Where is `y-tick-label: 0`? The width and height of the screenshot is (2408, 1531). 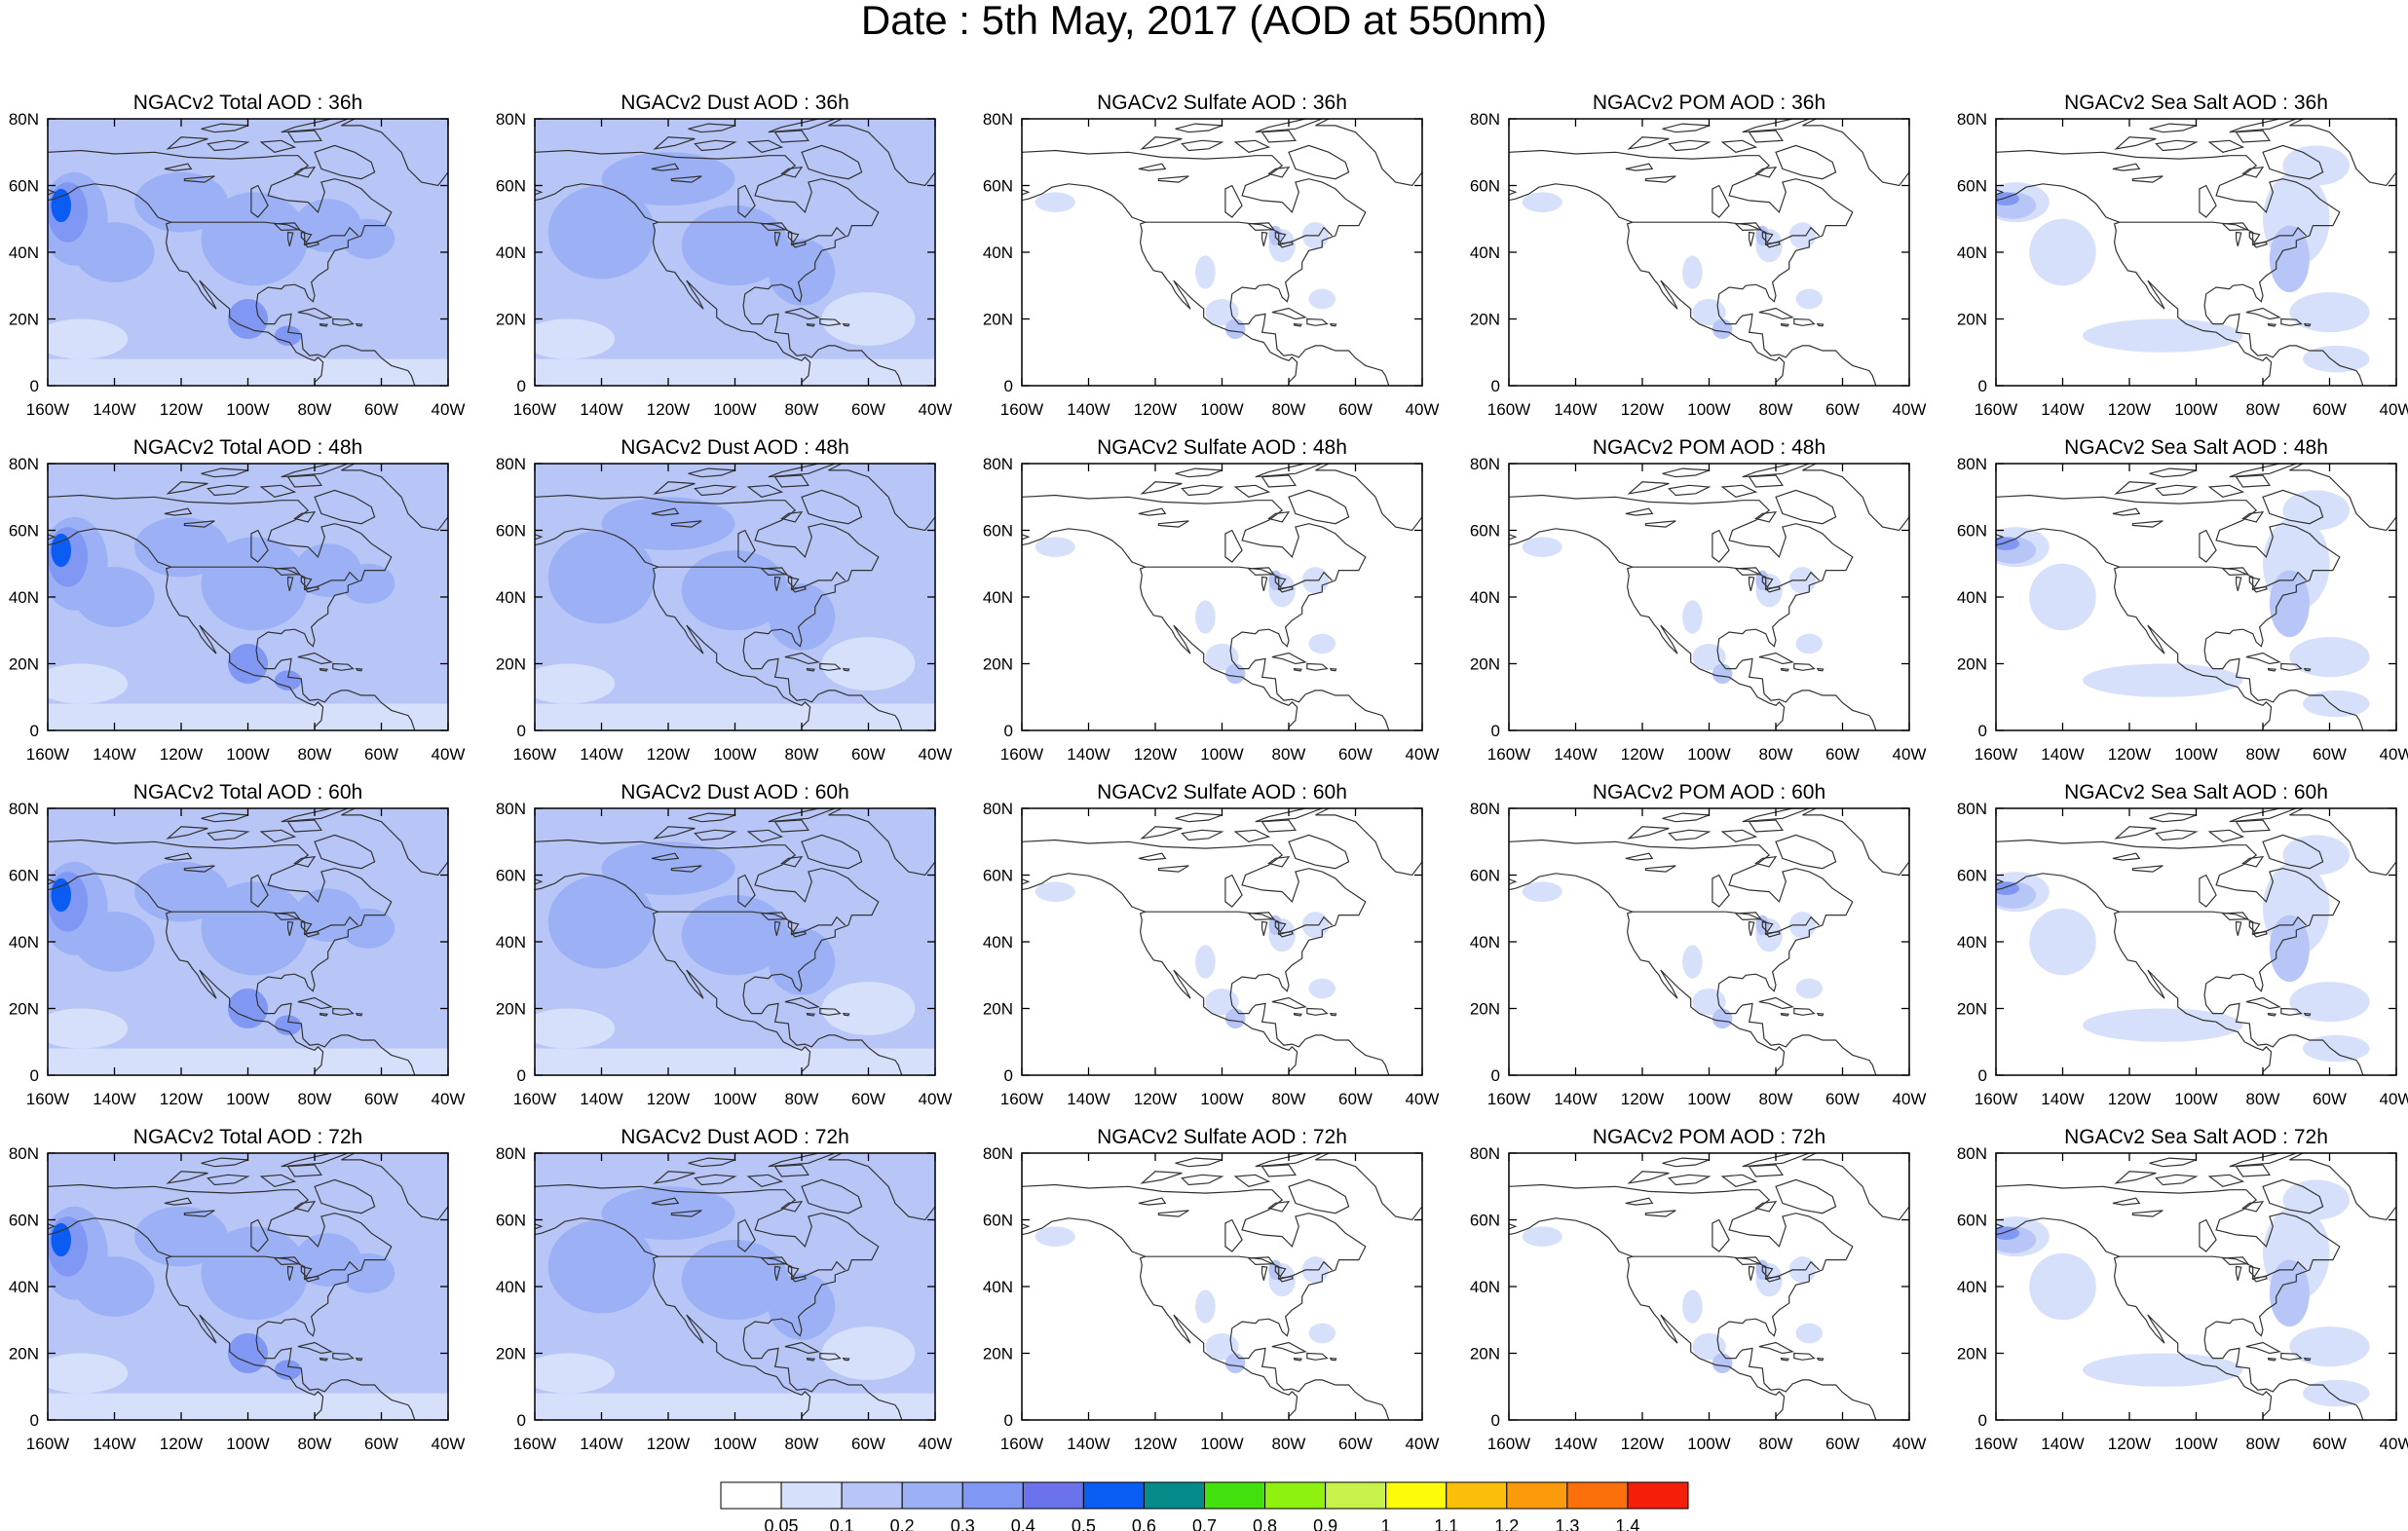 y-tick-label: 0 is located at coordinates (1982, 386).